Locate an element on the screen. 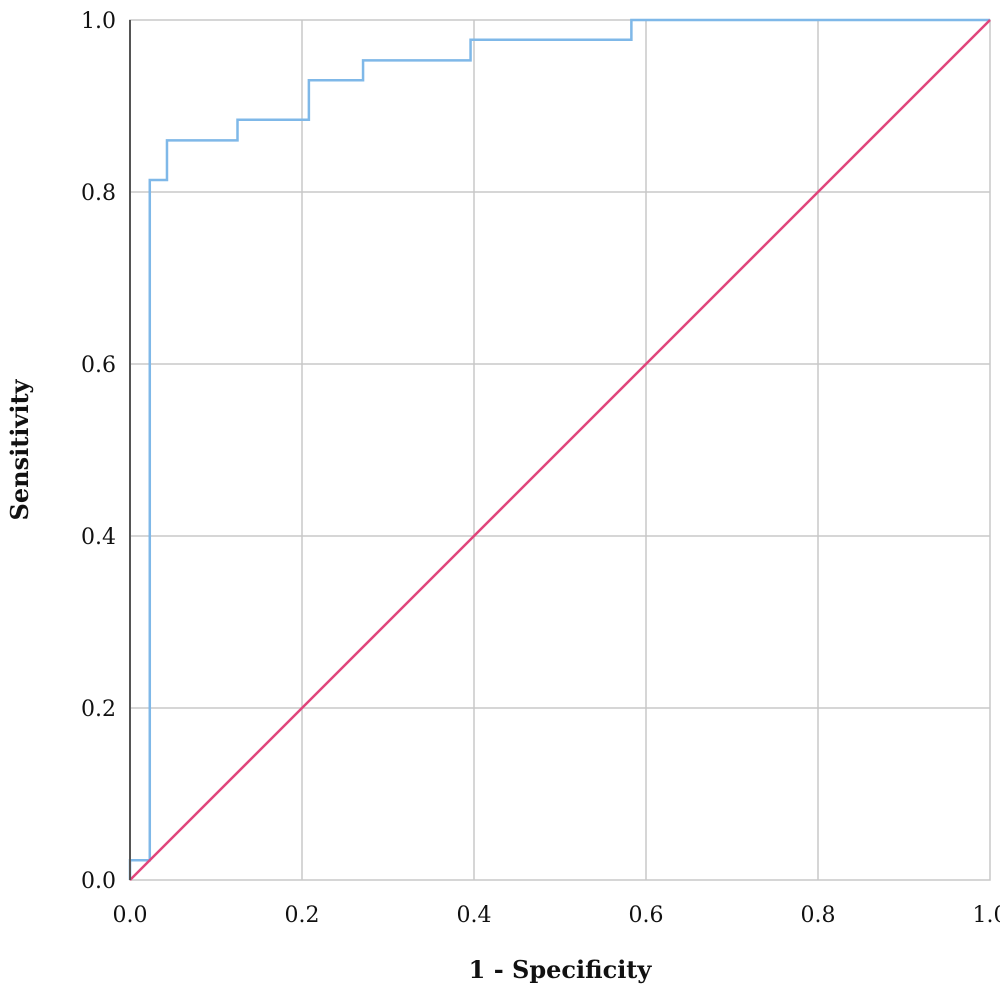 This screenshot has width=1000, height=988. y-tick-label: 0.0 is located at coordinates (98, 881).